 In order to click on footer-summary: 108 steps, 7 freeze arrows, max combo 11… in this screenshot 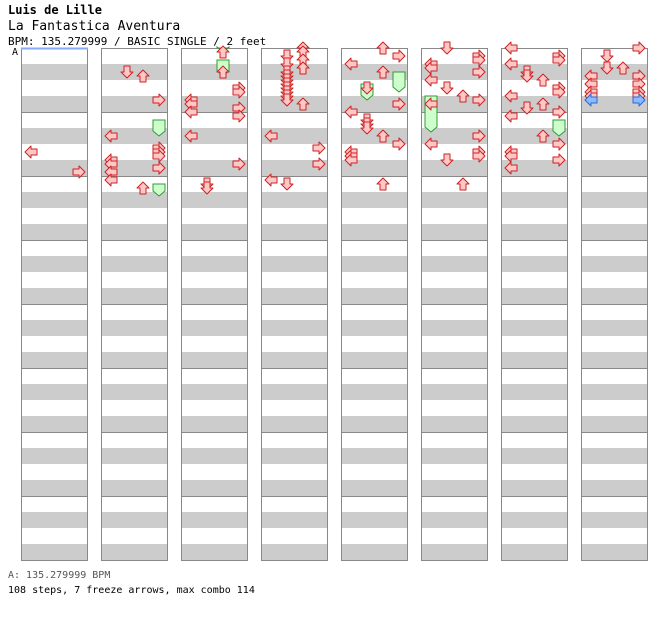, I will do `click(131, 590)`.